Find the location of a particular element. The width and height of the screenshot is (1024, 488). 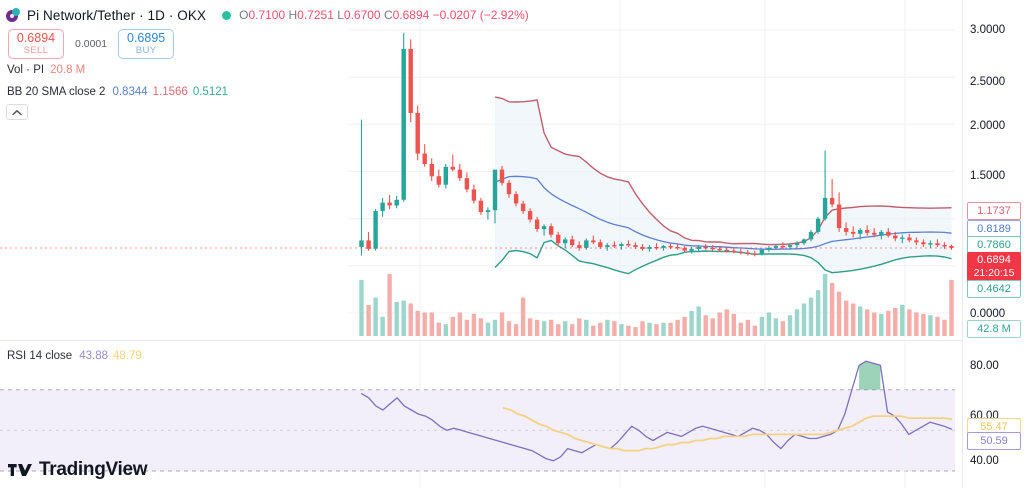

price-tick: 2.5000 is located at coordinates (988, 82).